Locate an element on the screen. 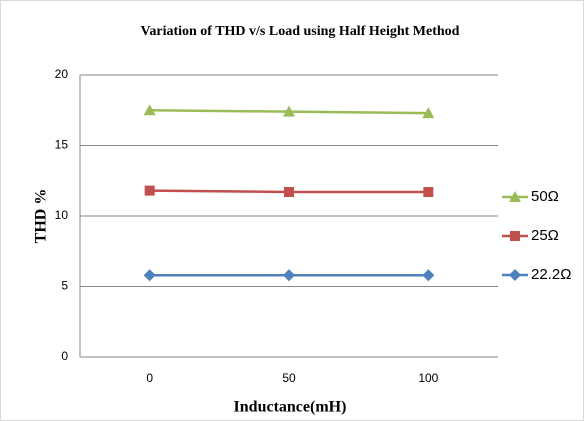 The image size is (584, 421). x-axis-label: Inductance(mH) is located at coordinates (290, 407).